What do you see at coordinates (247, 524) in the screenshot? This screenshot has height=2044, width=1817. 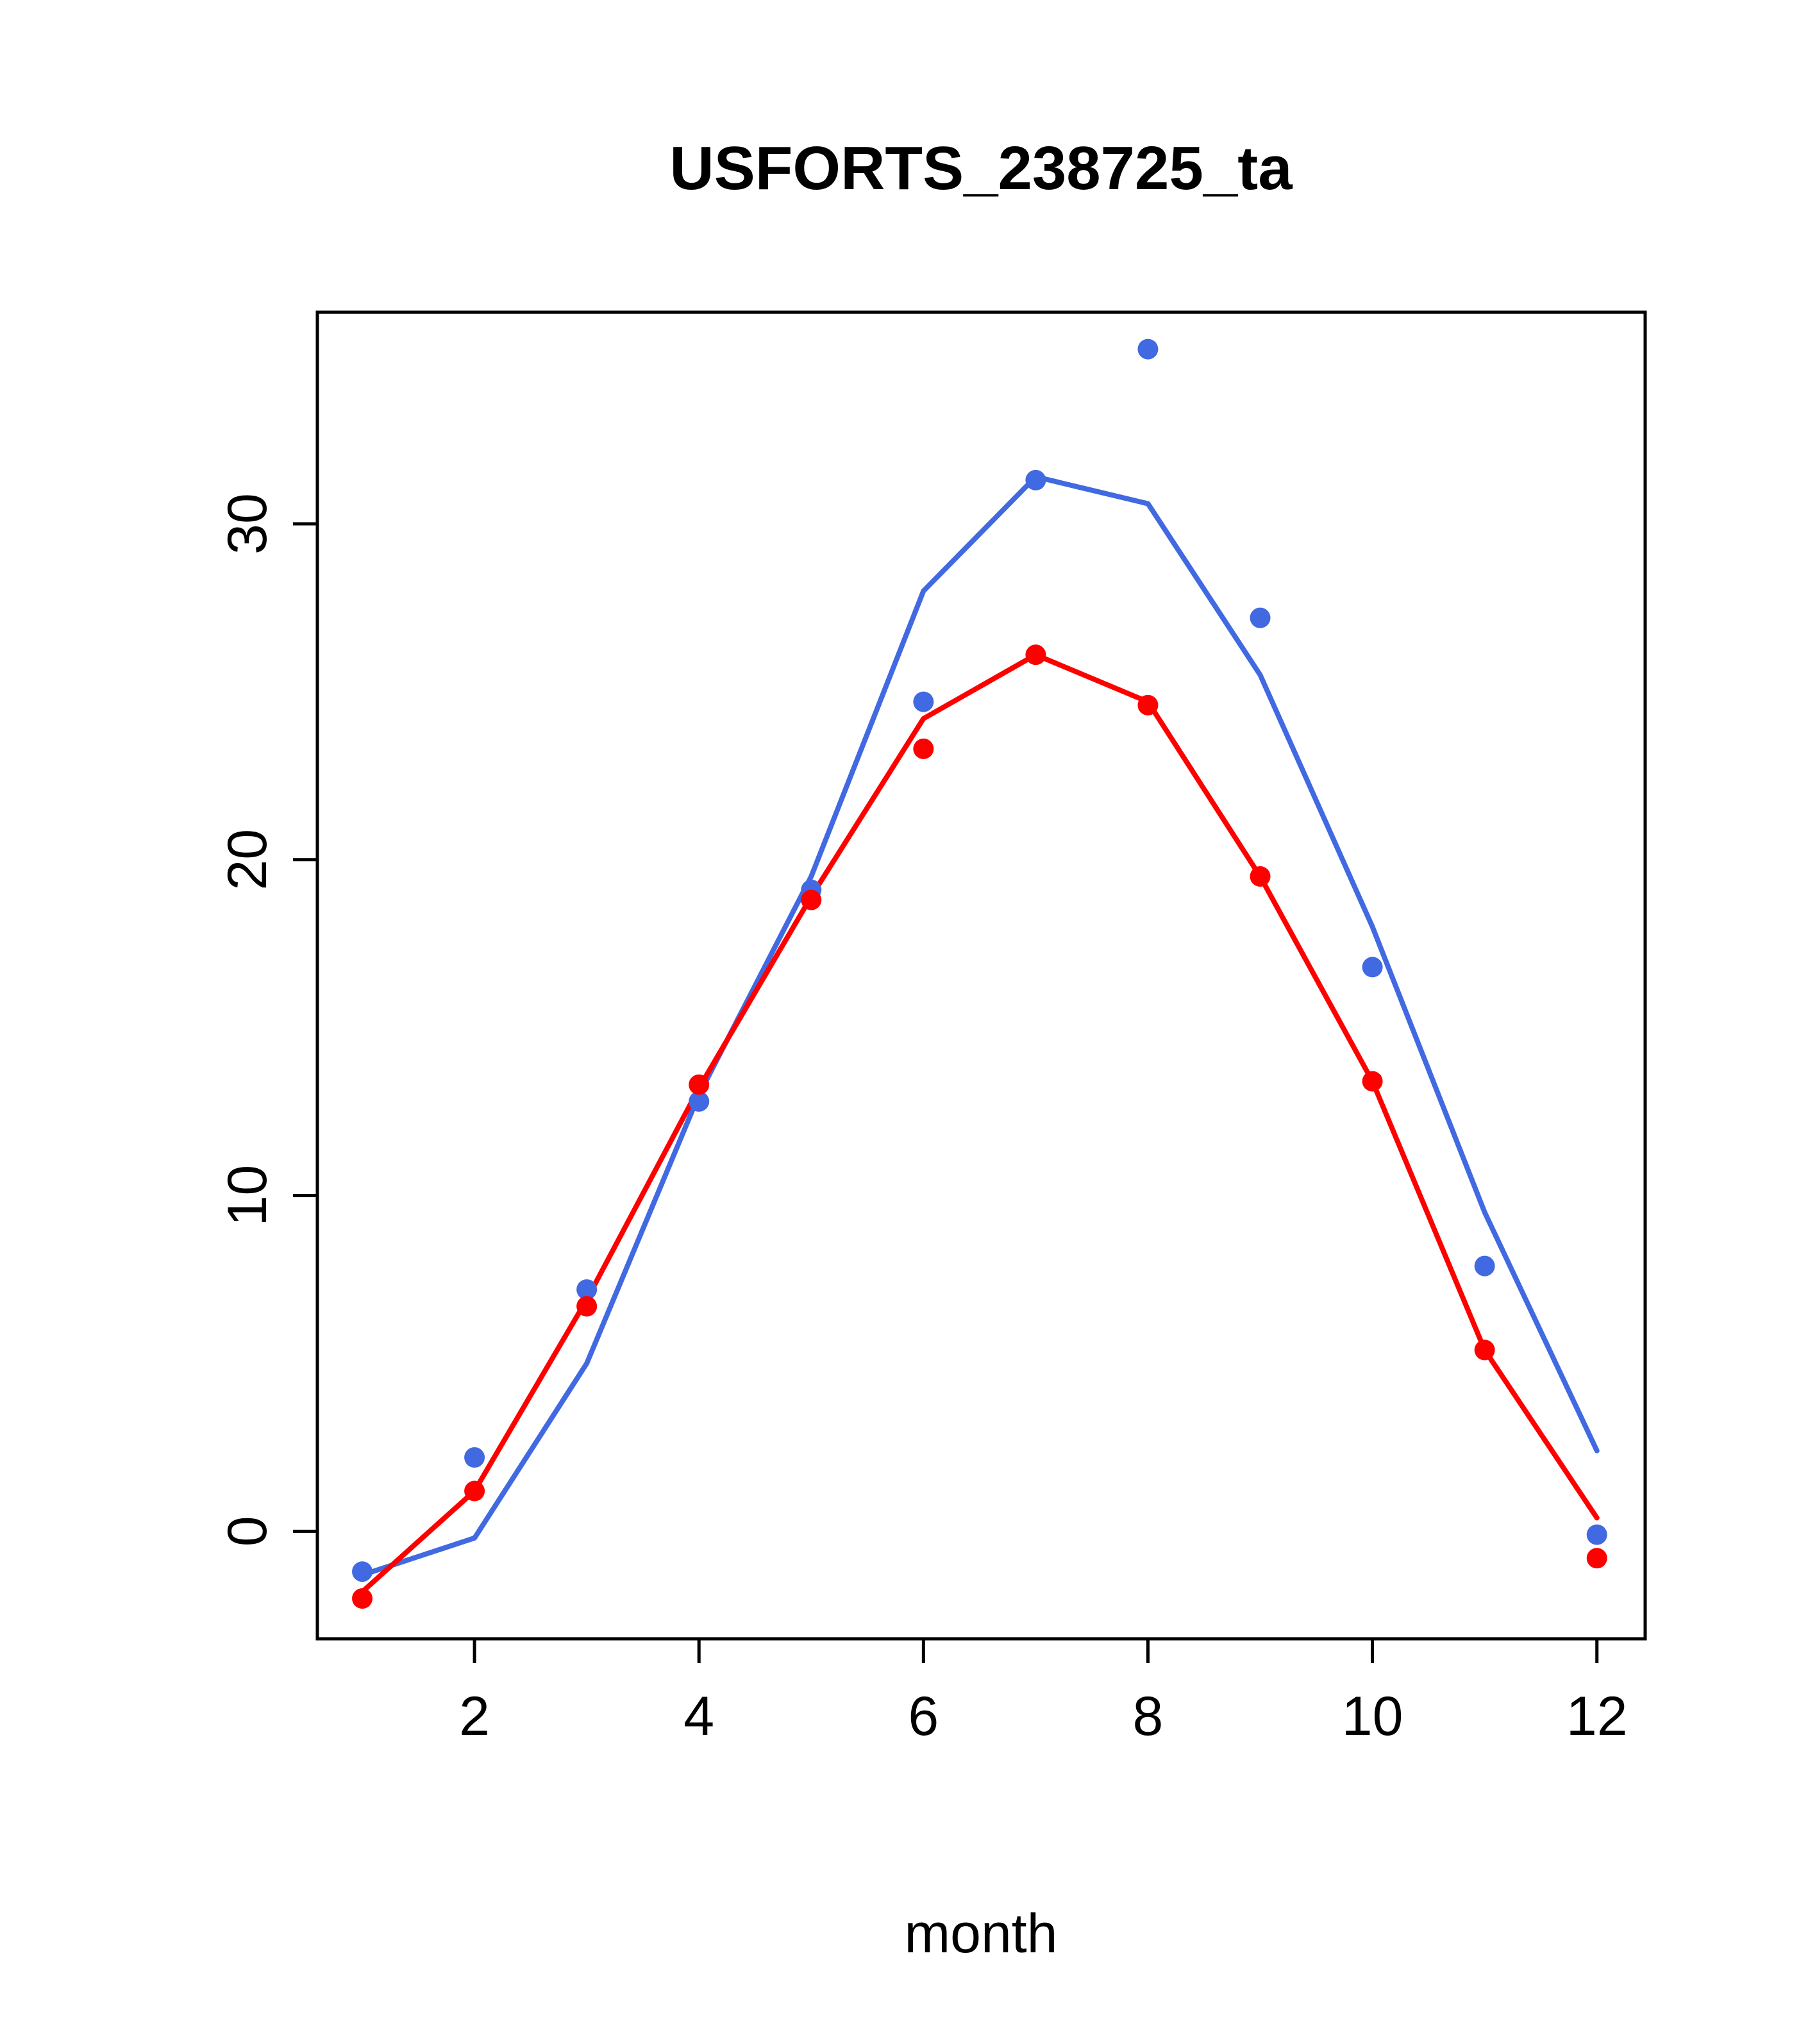 I see `y-tick-label: 30` at bounding box center [247, 524].